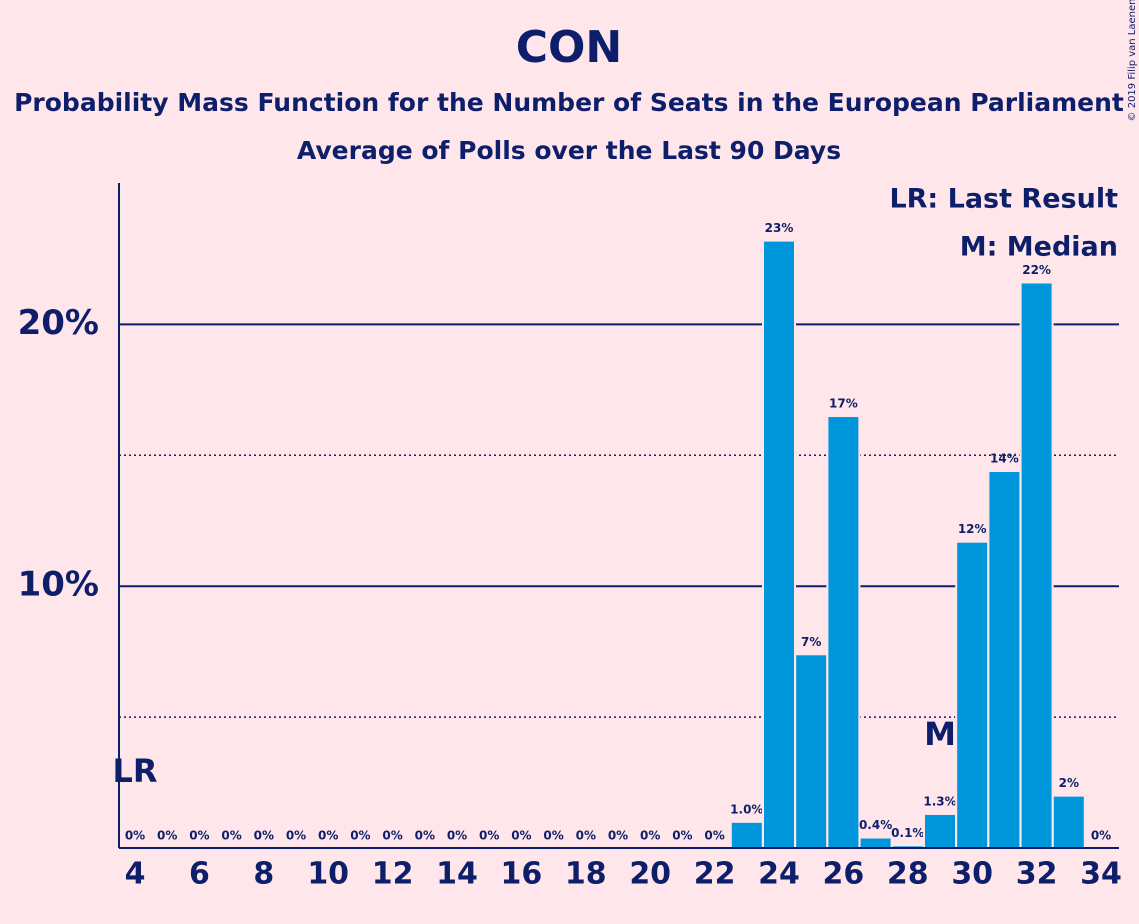 Image resolution: width=1139 pixels, height=924 pixels. Describe the element at coordinates (972, 874) in the screenshot. I see `x-tick-label: 30` at that location.